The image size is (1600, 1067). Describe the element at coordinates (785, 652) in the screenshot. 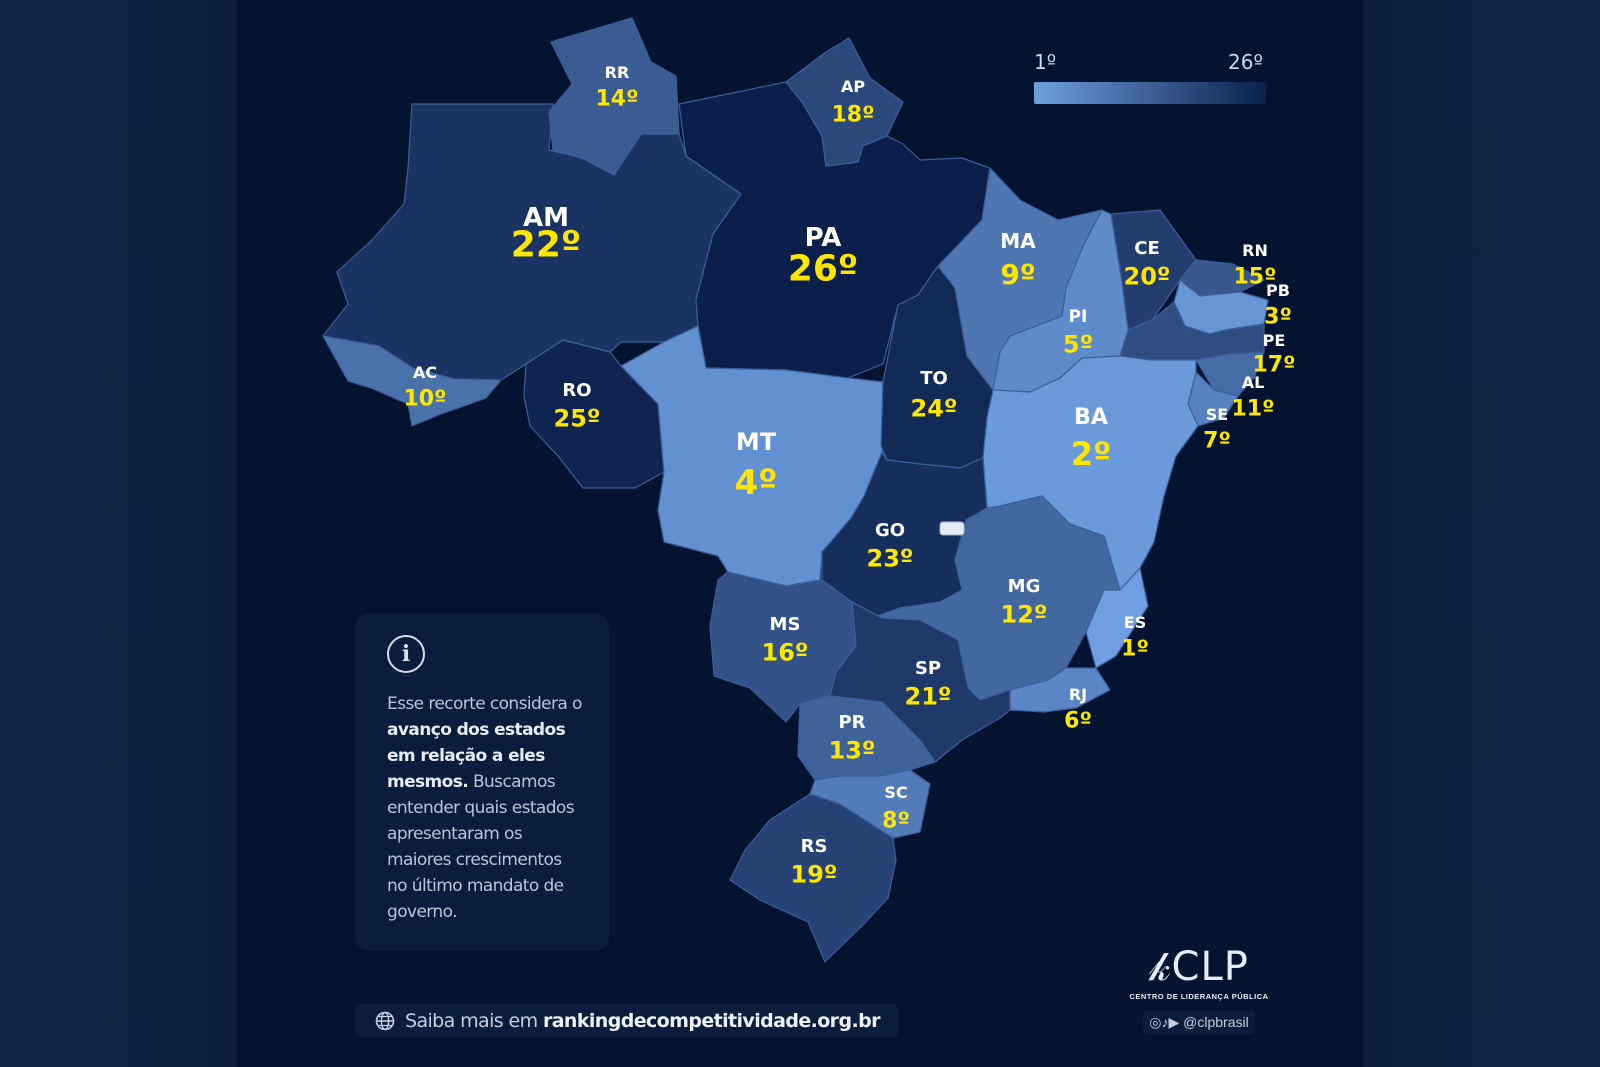

I see `state-rank-ms: 16º` at that location.